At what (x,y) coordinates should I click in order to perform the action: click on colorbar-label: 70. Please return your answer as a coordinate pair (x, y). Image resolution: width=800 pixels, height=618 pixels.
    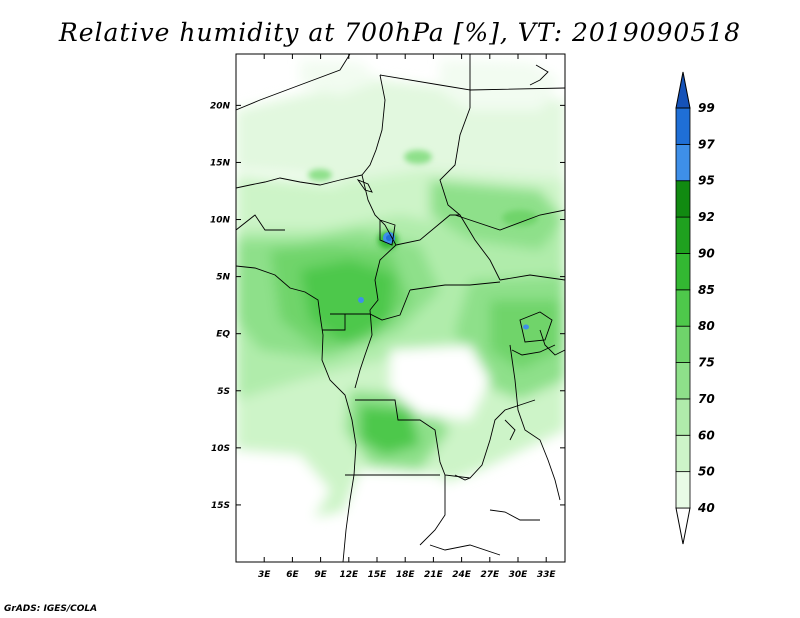
    Looking at the image, I should click on (706, 399).